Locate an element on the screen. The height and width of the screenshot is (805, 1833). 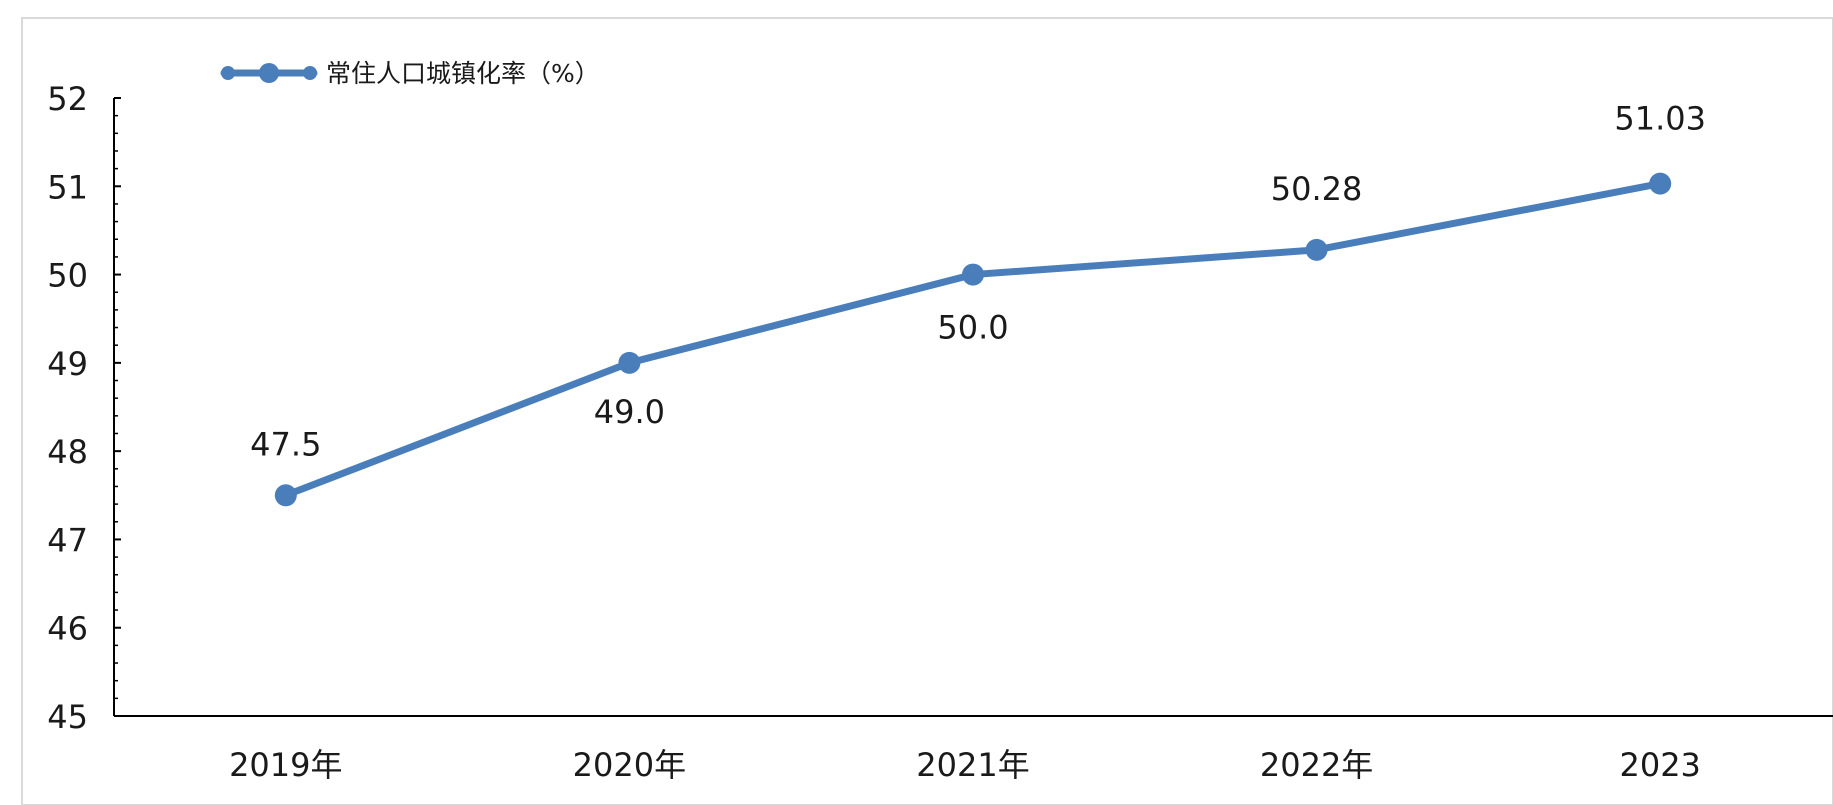
data-label: 47.5 is located at coordinates (285, 444).